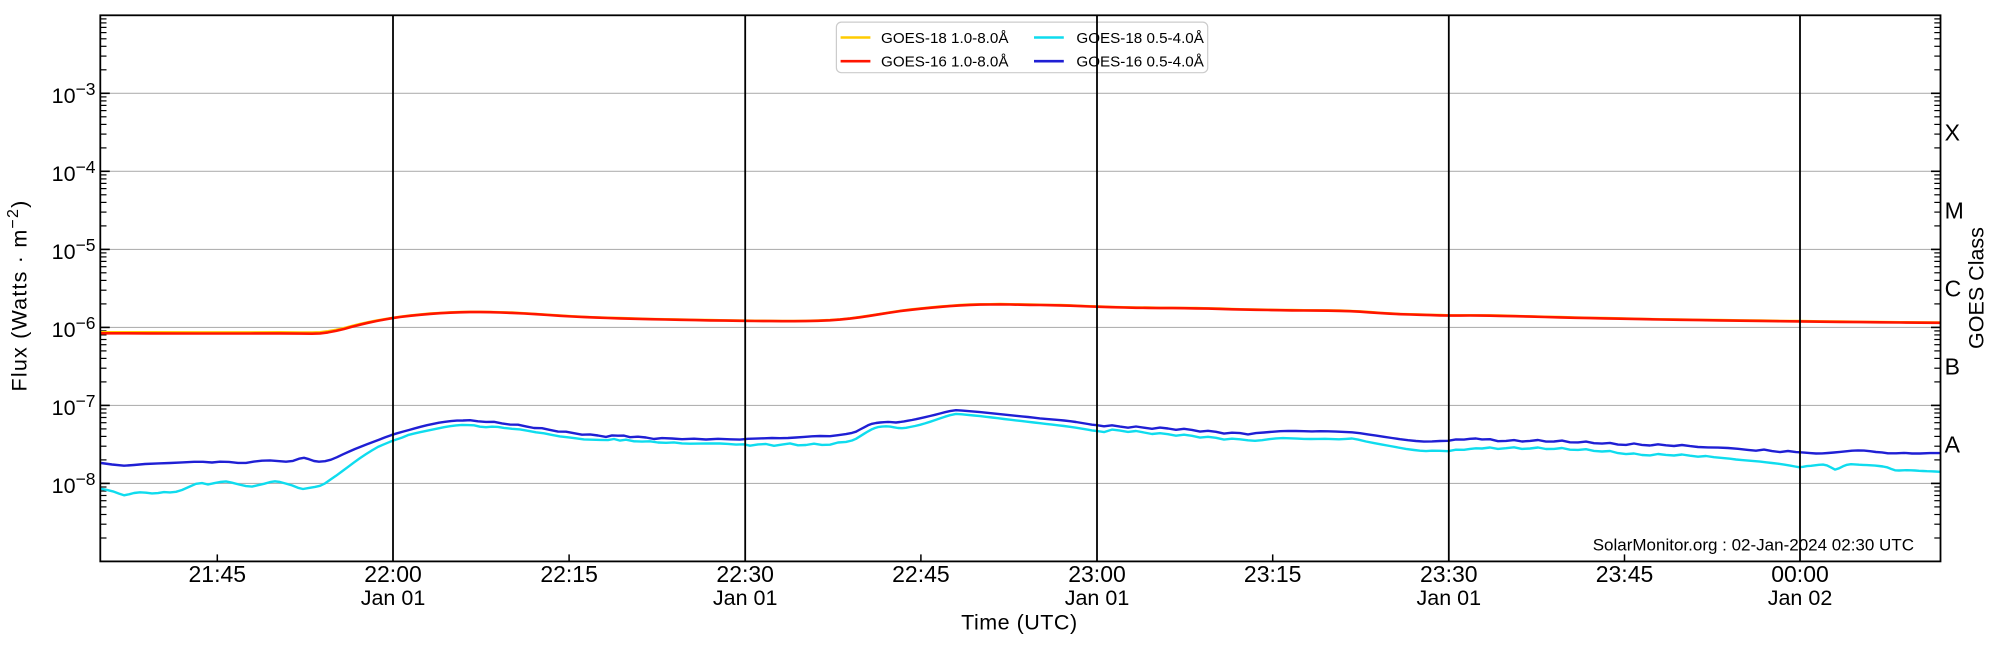  What do you see at coordinates (1953, 288) in the screenshot?
I see `svg-text: C` at bounding box center [1953, 288].